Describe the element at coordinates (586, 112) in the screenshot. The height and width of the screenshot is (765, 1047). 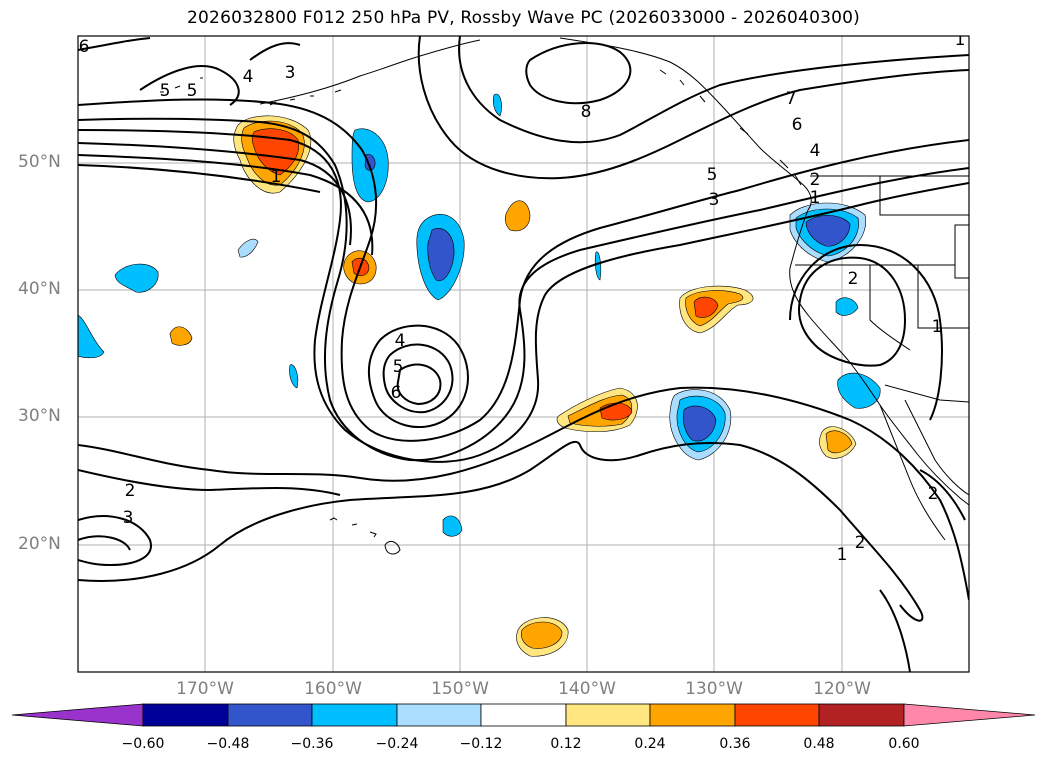
I see `contour-label: 8` at that location.